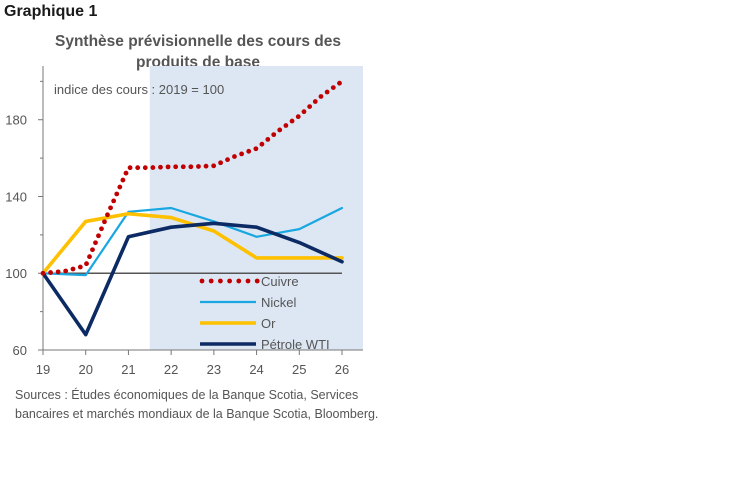 The height and width of the screenshot is (482, 750). What do you see at coordinates (342, 369) in the screenshot?
I see `x-tick-label: 26` at bounding box center [342, 369].